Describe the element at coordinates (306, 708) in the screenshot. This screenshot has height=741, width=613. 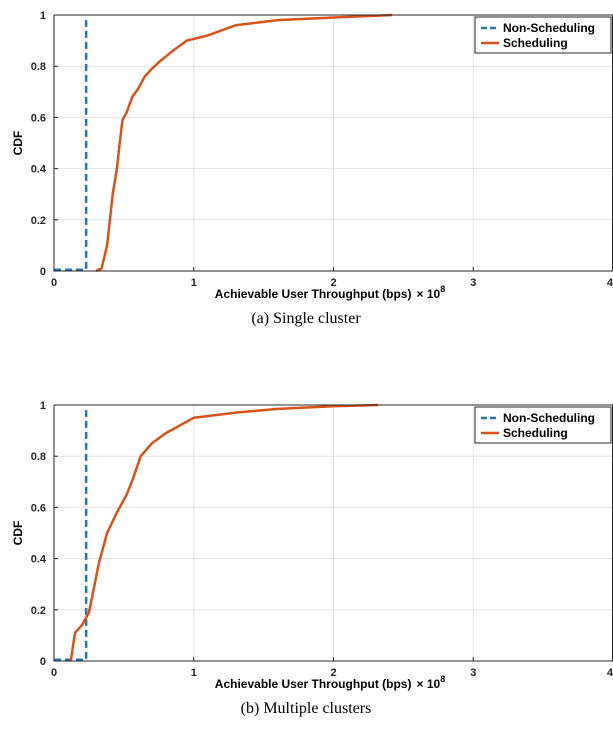
I see `caption: (b) Multiple clusters` at that location.